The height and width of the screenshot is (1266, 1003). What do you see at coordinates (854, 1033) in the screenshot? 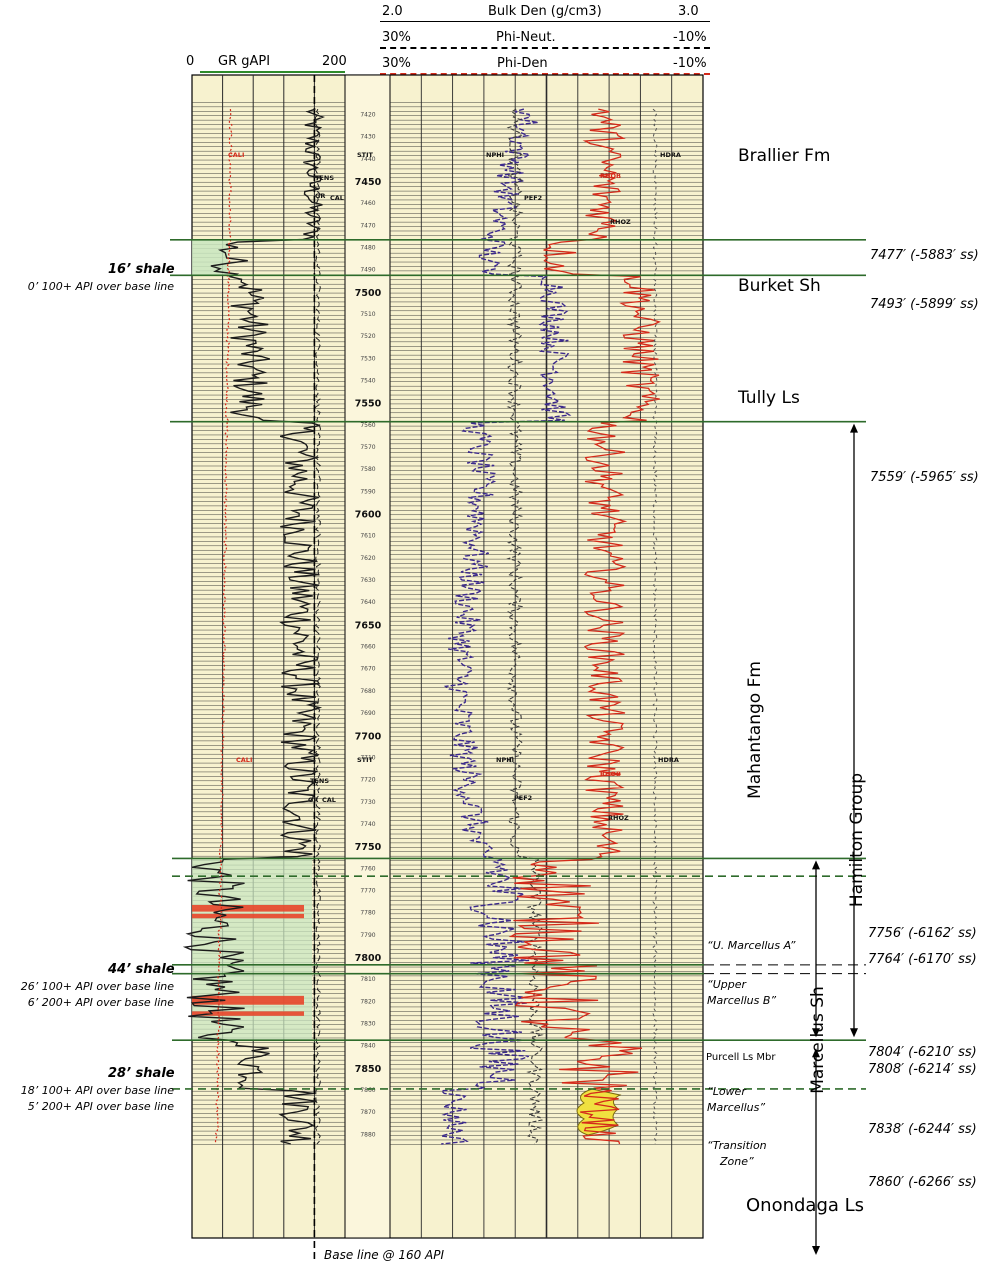
I see `hamilton-bracket-head-bottom` at bounding box center [854, 1033].